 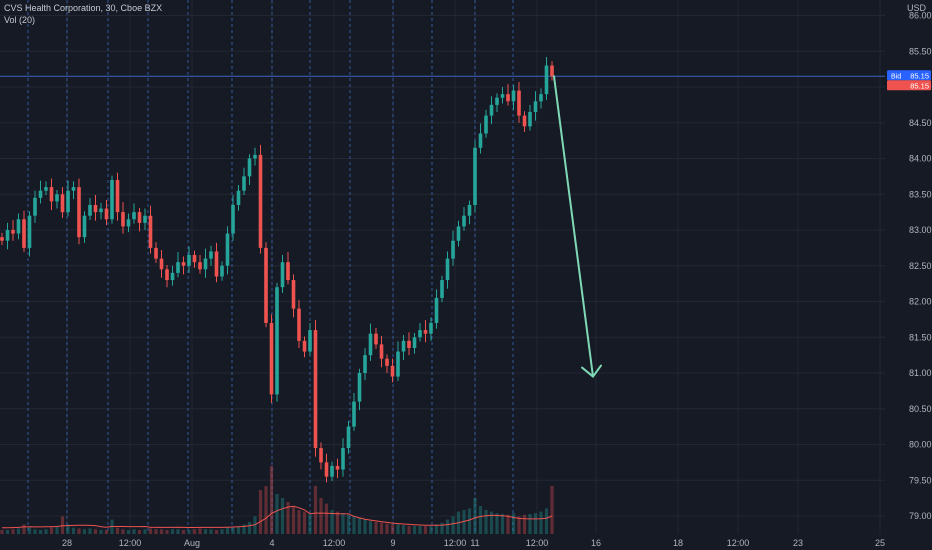 What do you see at coordinates (919, 75) in the screenshot?
I see `price-badge-value: 85.15` at bounding box center [919, 75].